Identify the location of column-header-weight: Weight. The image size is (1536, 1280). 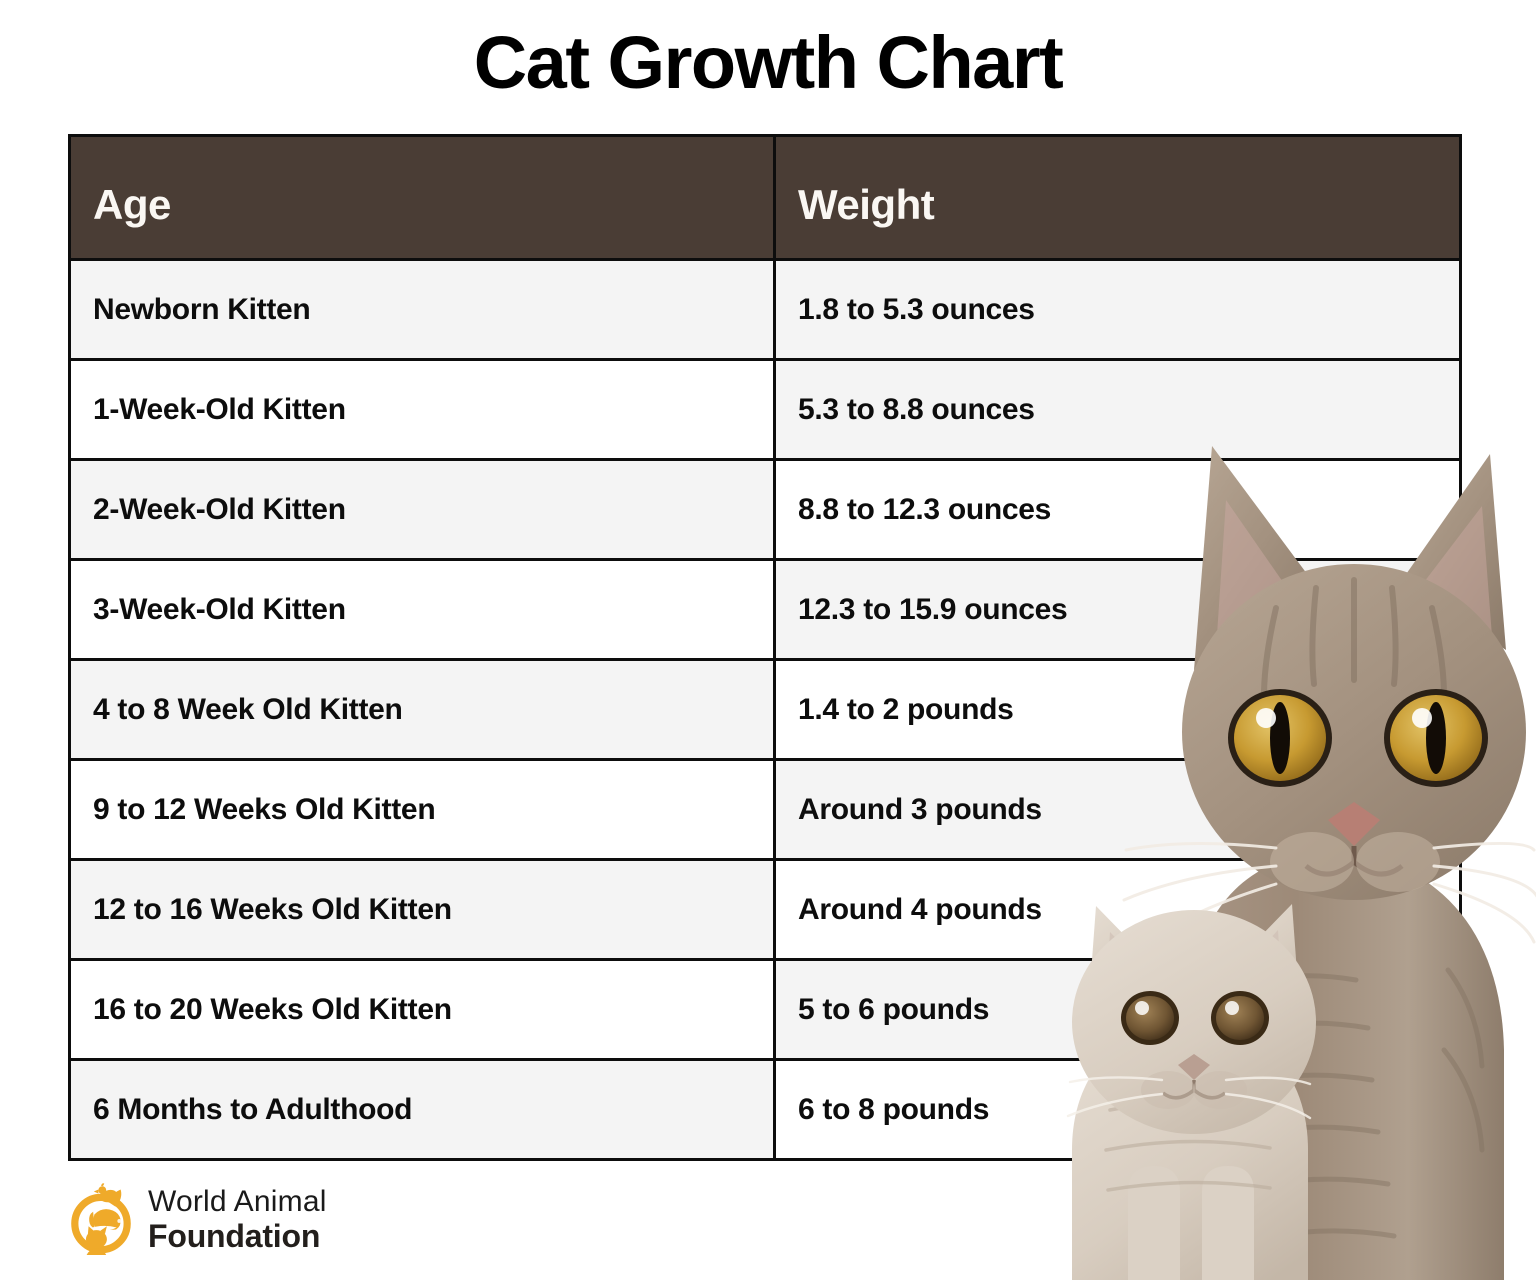
(1117, 197).